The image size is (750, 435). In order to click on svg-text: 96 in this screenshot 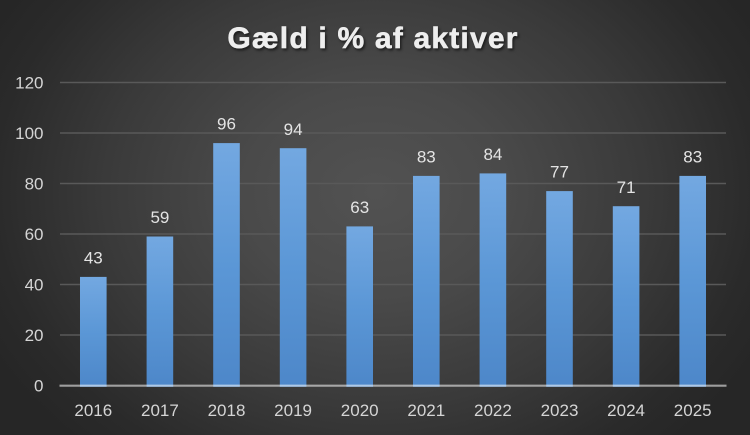, I will do `click(226, 124)`.